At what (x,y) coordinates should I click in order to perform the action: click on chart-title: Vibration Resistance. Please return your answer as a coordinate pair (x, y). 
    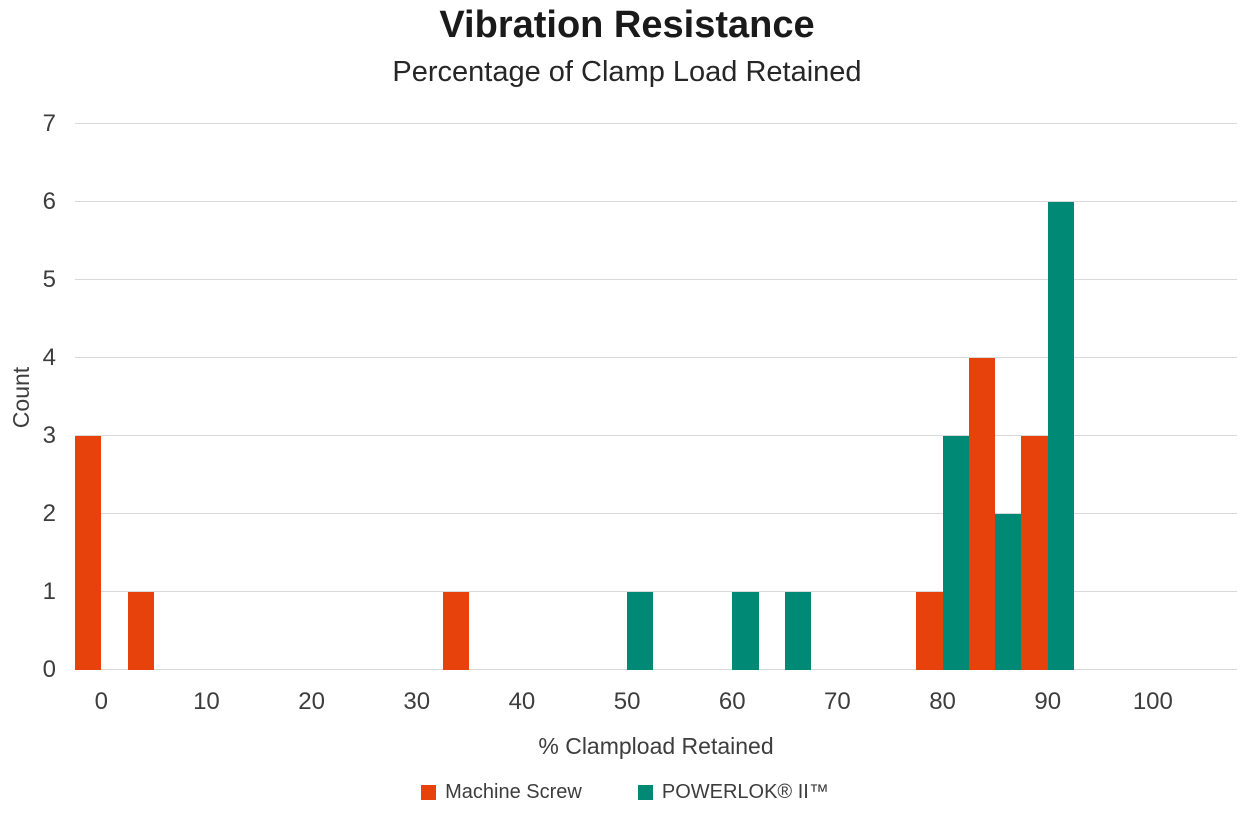
    Looking at the image, I should click on (627, 25).